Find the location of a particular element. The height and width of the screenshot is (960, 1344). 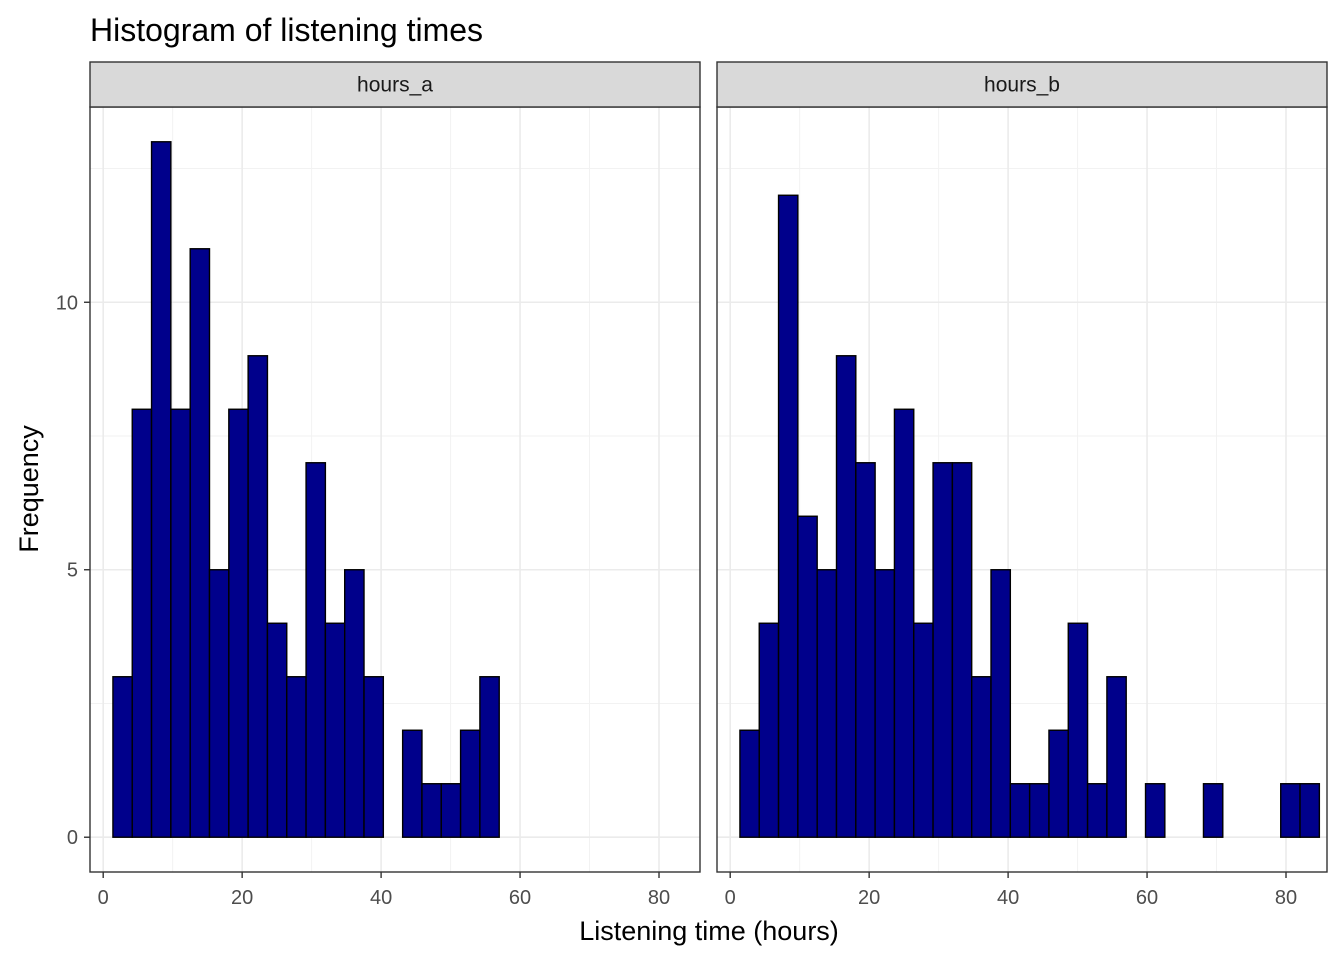

y-tick-label: 10 is located at coordinates (67, 303).